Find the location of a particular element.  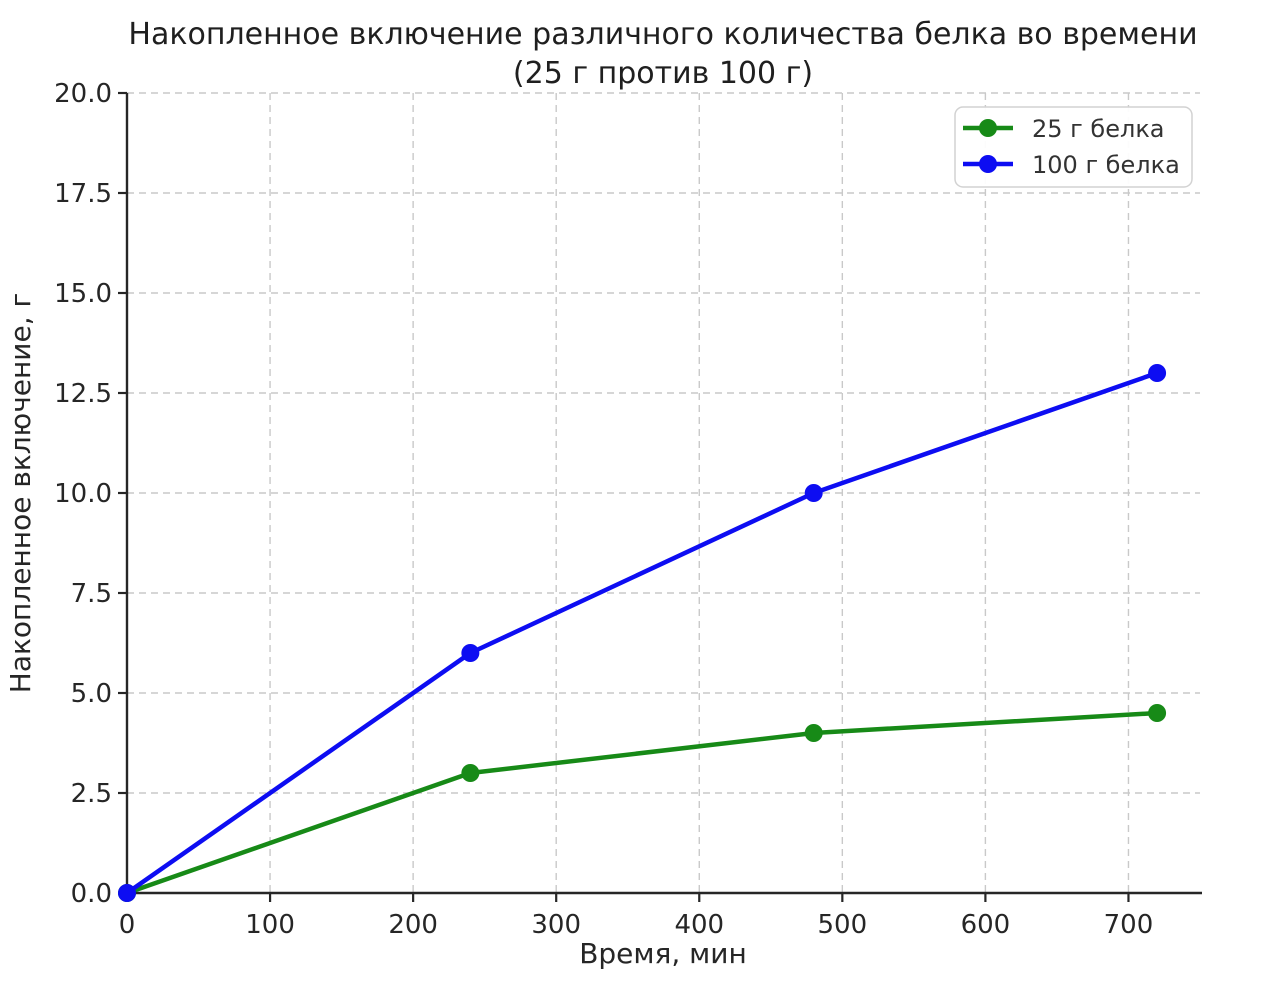

x-tick-label: 0 is located at coordinates (127, 925).